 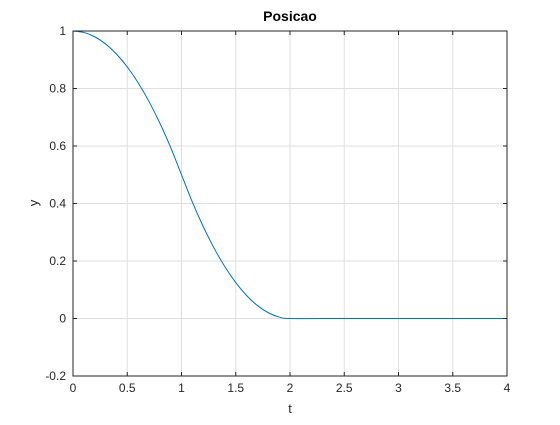 What do you see at coordinates (290, 408) in the screenshot?
I see `x-axis-label: t` at bounding box center [290, 408].